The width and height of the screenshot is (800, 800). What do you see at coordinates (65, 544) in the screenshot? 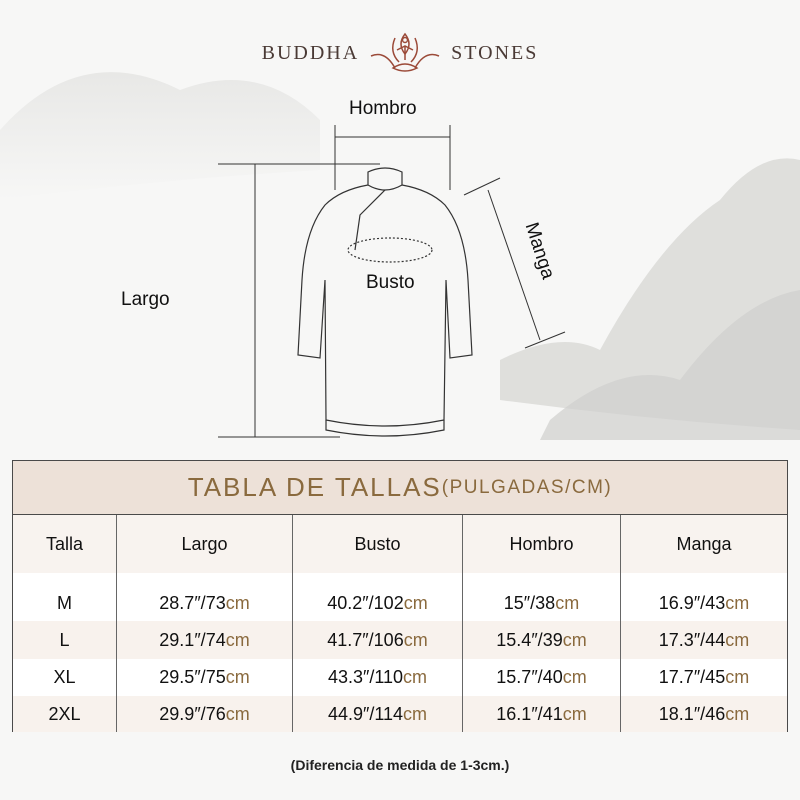
I see `column-header: Talla` at bounding box center [65, 544].